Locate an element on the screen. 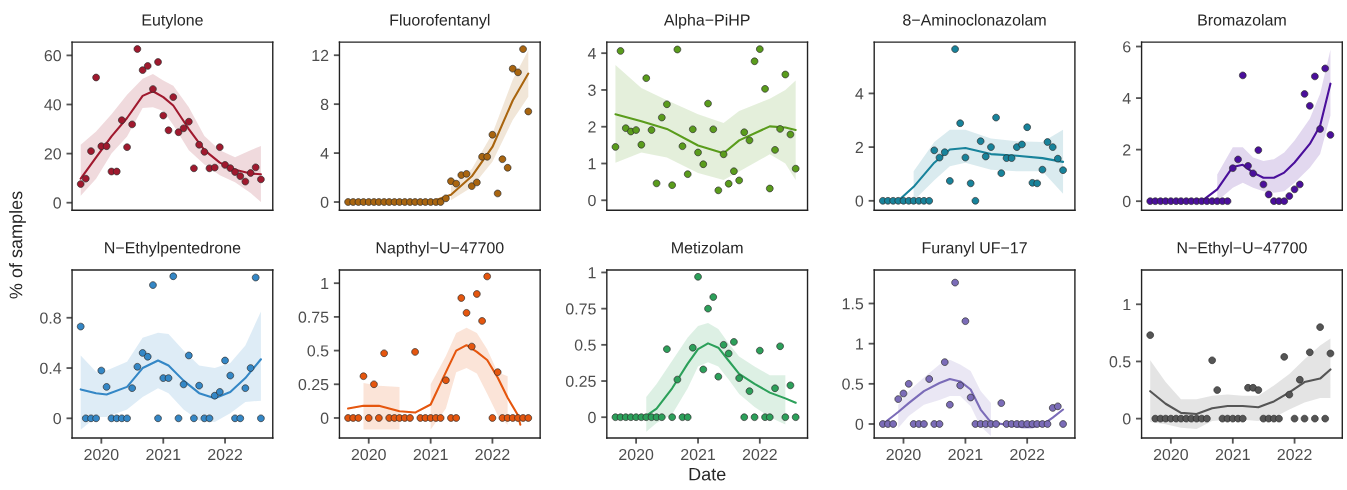 Image resolution: width=1347 pixels, height=490 pixels. y-axis-title: % of samples is located at coordinates (17, 245).